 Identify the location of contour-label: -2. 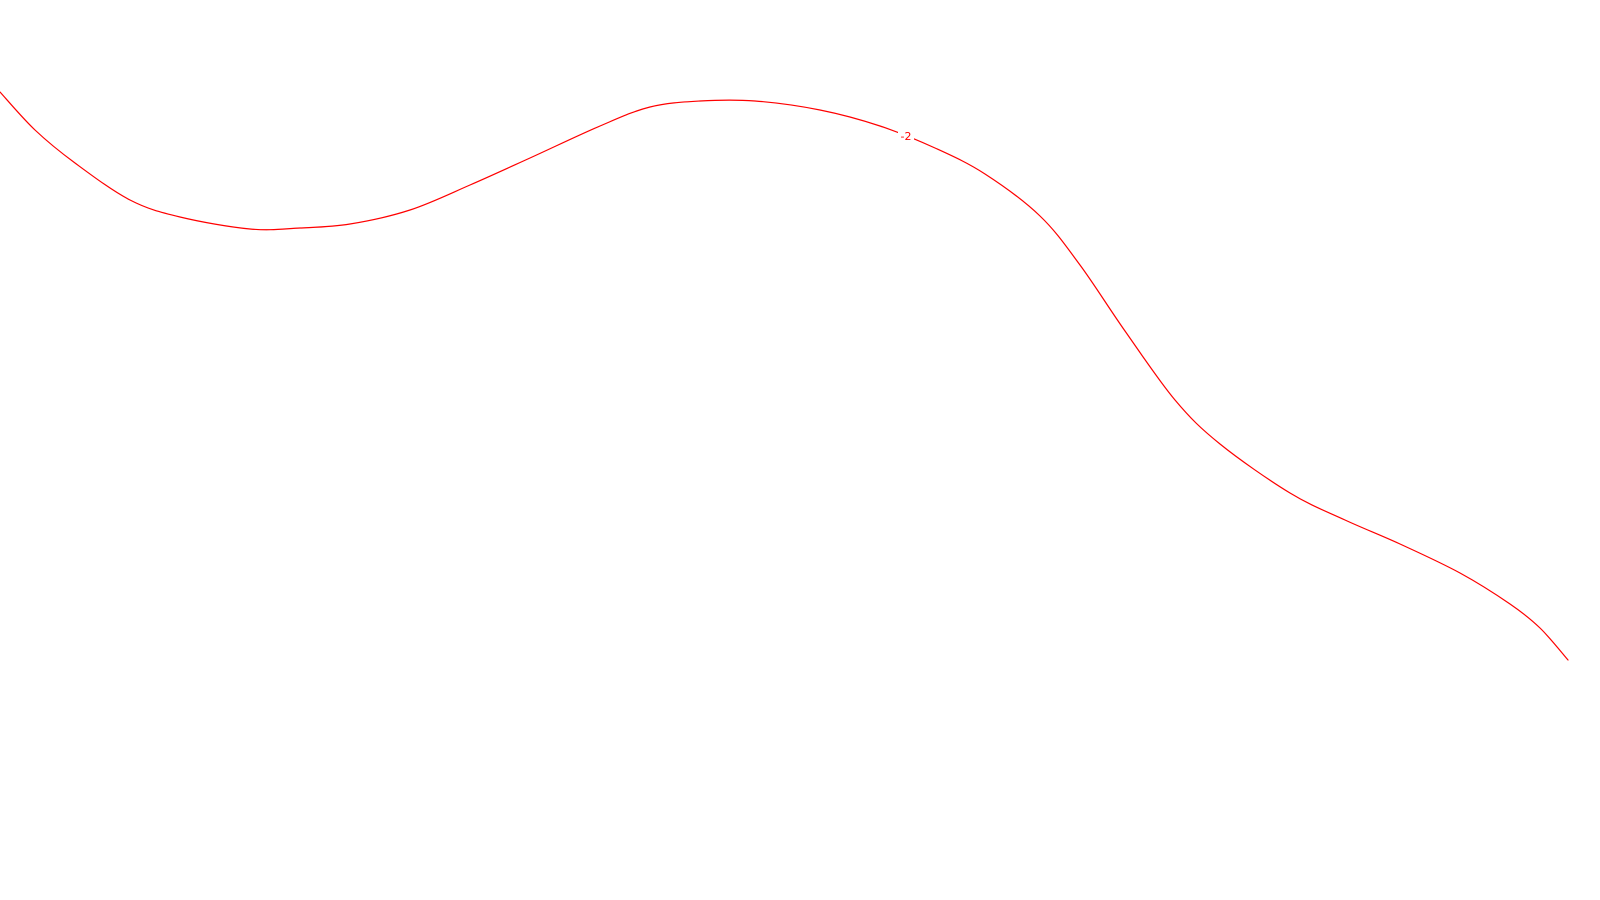
(906, 136).